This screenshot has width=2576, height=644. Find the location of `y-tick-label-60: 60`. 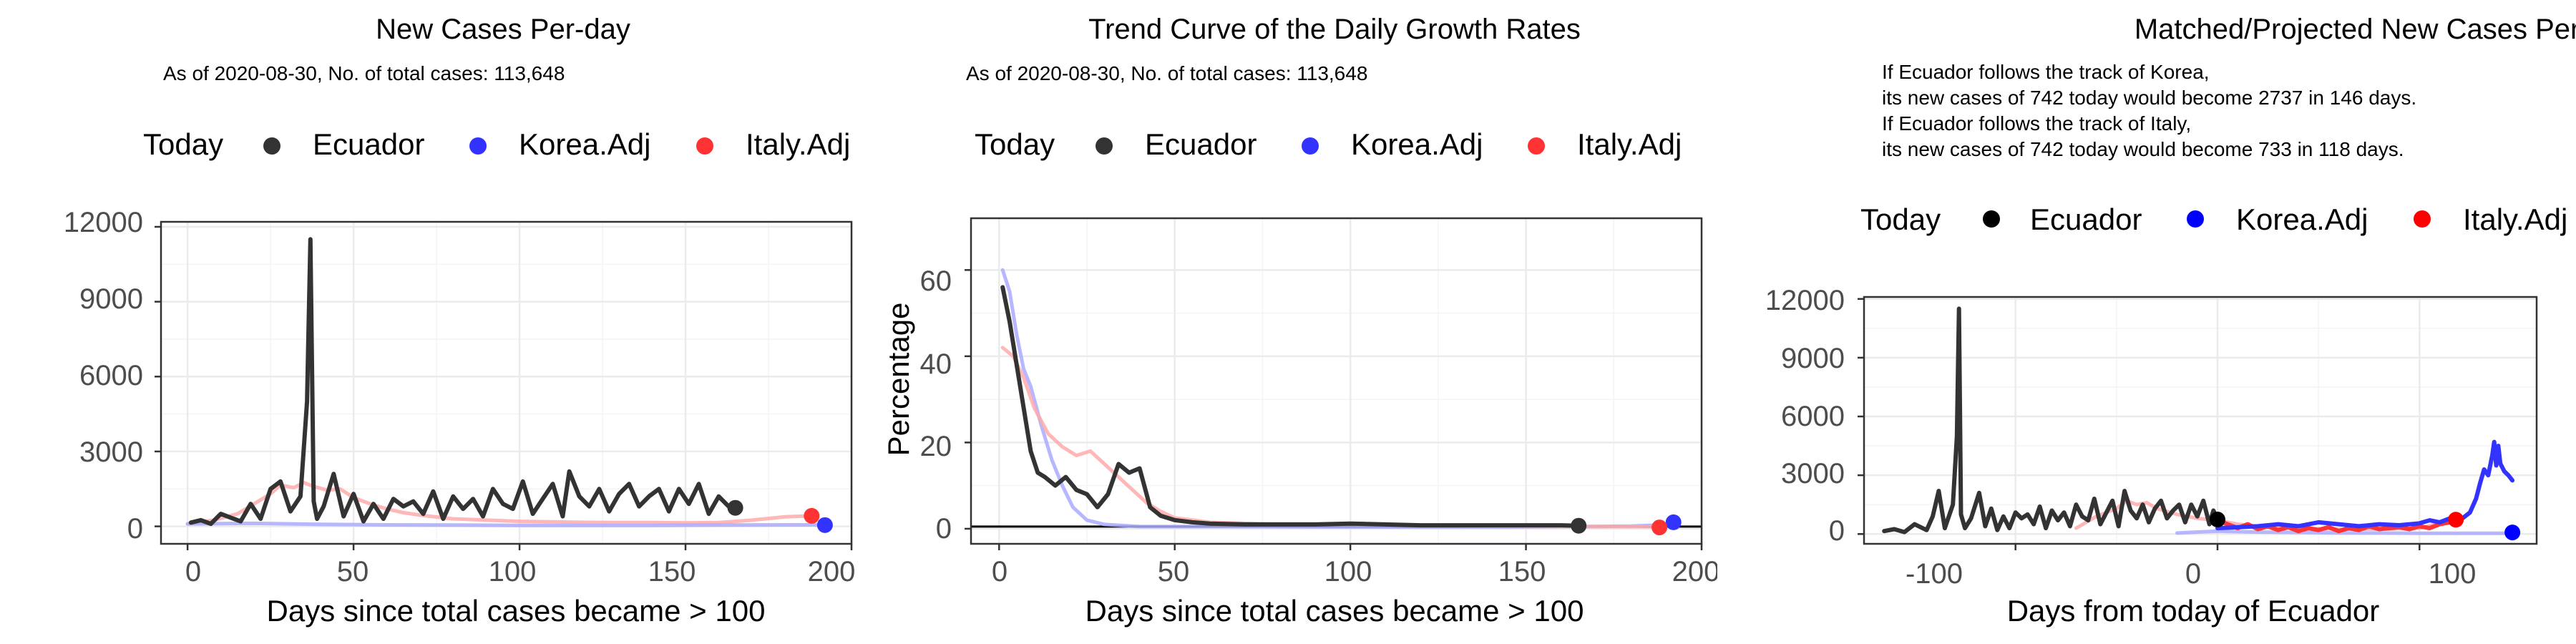

y-tick-label-60: 60 is located at coordinates (936, 281).